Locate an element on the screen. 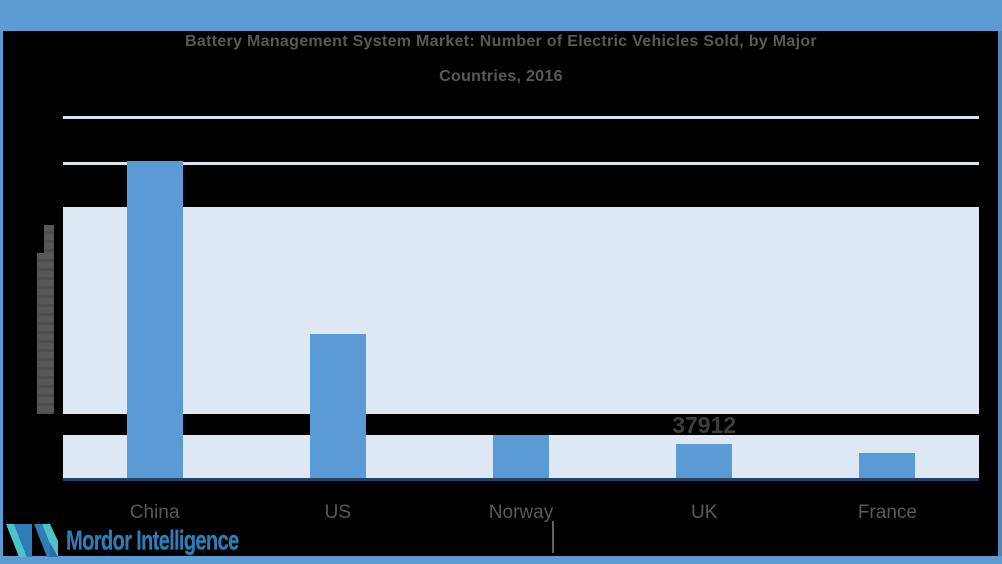 This screenshot has height=564, width=1002. bar-uk is located at coordinates (704, 460).